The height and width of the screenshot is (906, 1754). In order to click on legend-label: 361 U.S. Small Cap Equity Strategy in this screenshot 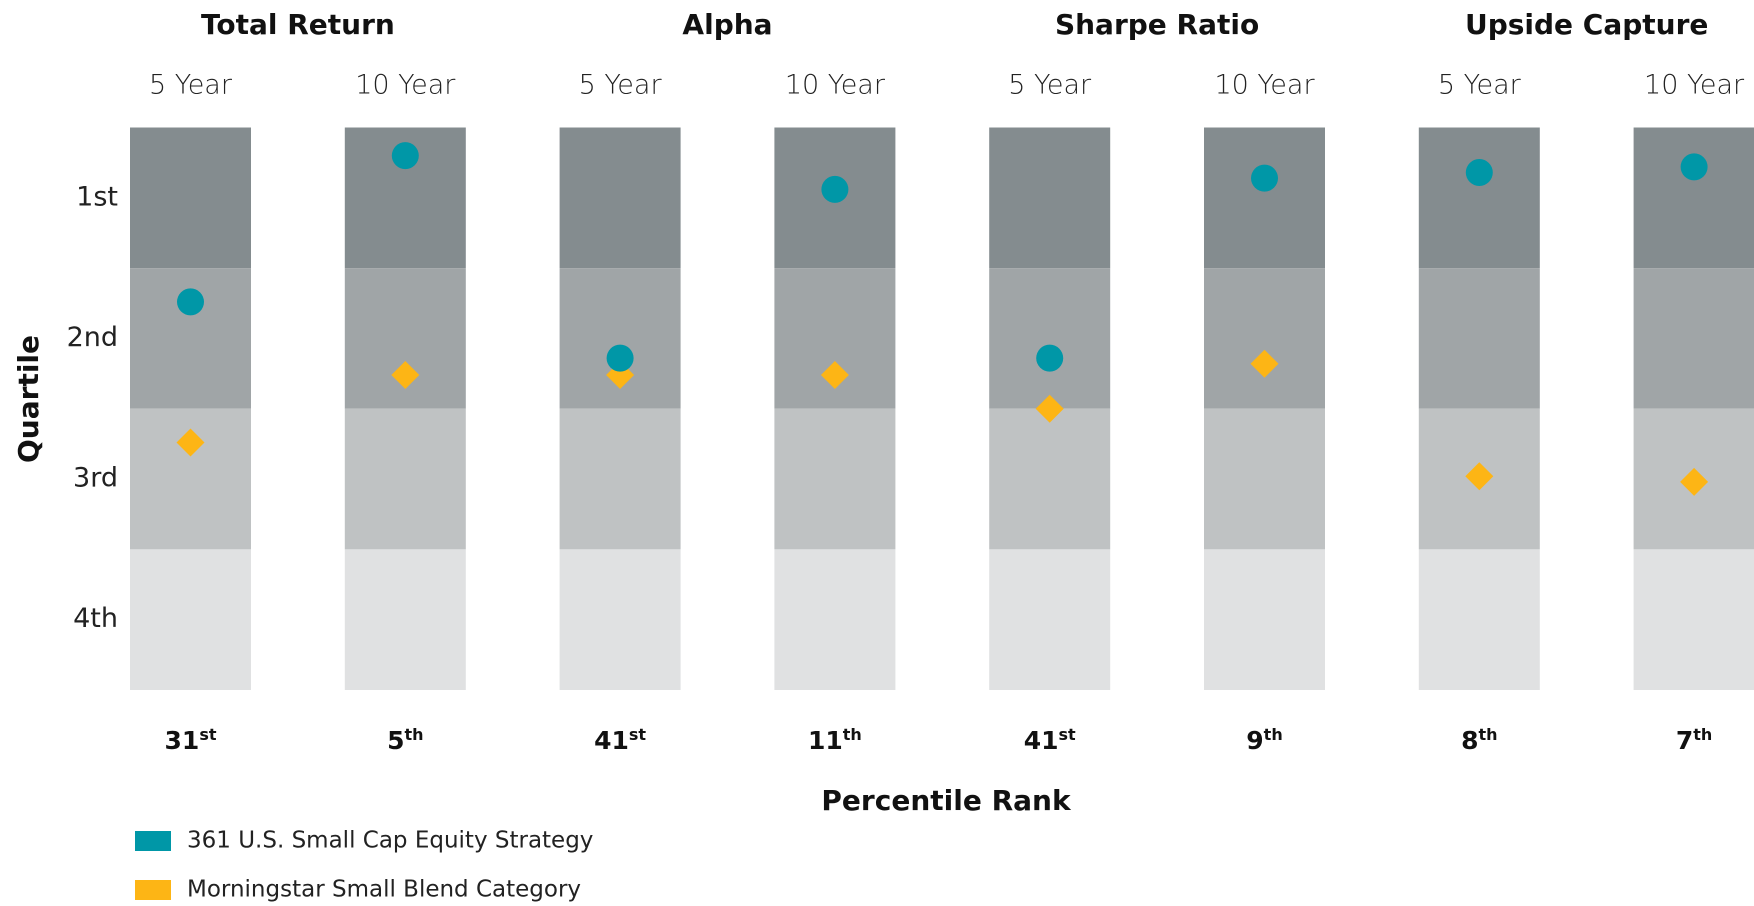, I will do `click(390, 841)`.